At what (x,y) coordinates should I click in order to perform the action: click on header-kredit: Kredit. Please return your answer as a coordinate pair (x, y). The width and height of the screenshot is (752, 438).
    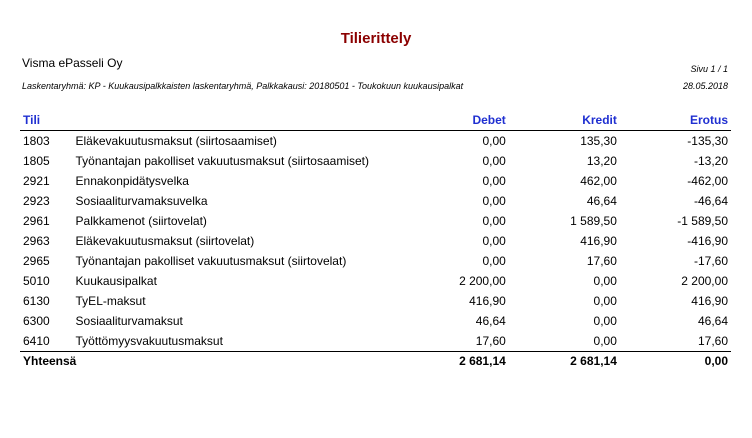
    Looking at the image, I should click on (564, 121).